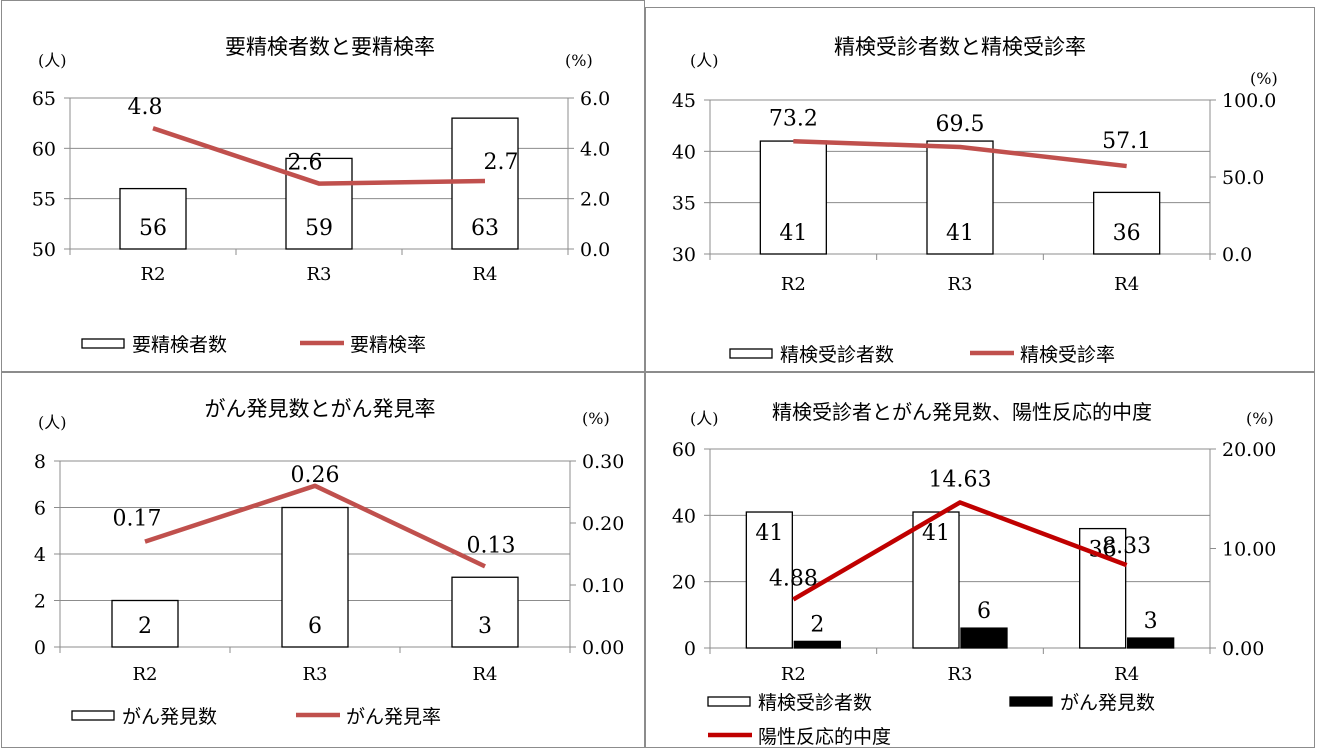  Describe the element at coordinates (1126, 546) in the screenshot. I see `line-data-label: 8.33` at that location.